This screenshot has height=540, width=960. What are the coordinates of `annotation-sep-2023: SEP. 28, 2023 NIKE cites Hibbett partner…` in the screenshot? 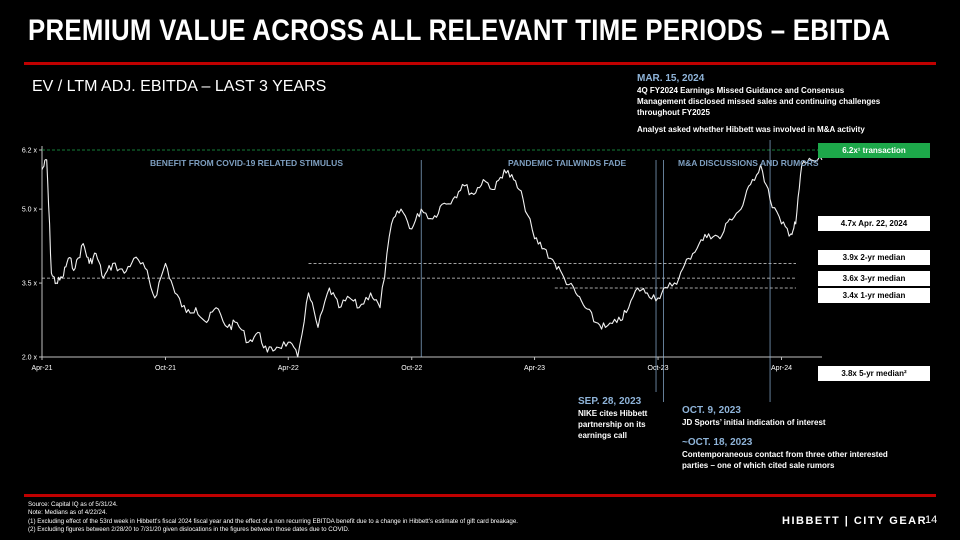 It's located at (625, 418).